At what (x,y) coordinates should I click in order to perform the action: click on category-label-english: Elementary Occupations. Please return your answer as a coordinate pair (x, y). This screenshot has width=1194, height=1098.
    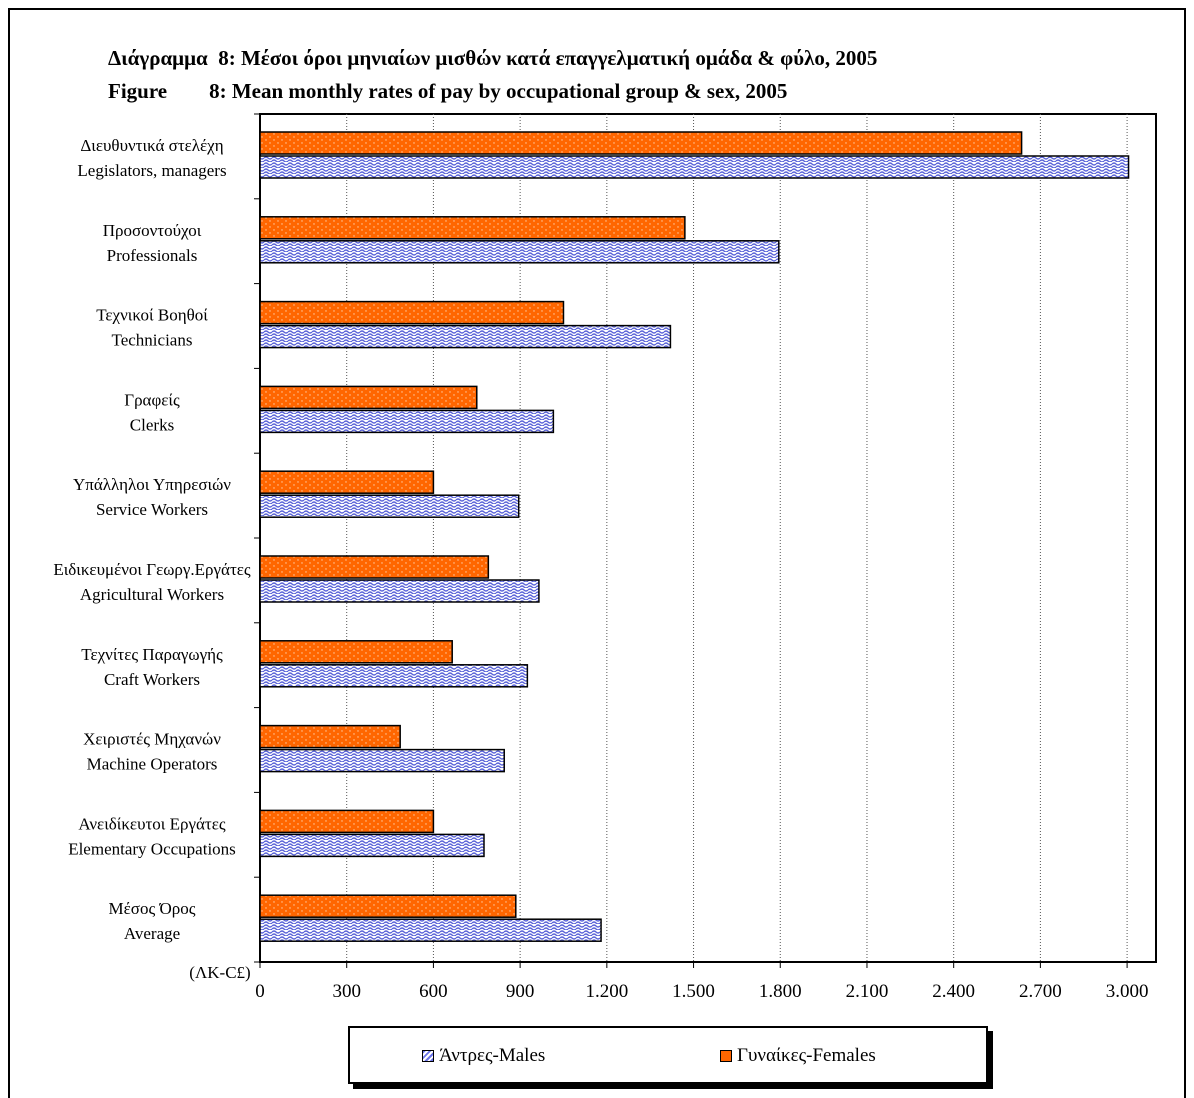
    Looking at the image, I should click on (152, 848).